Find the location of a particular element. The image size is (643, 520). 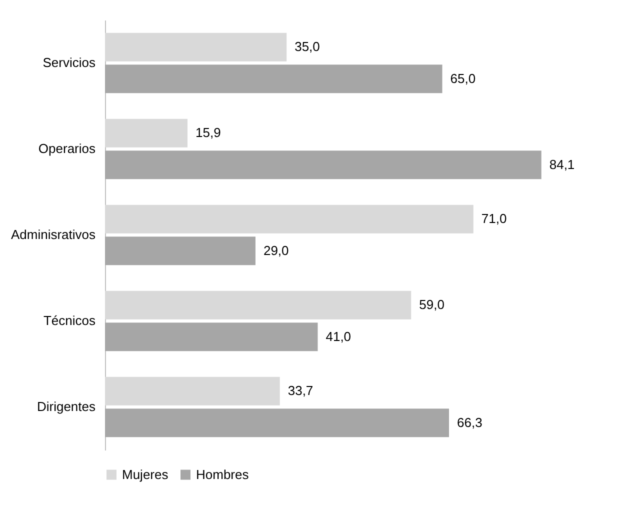

data-label: 66,3 is located at coordinates (469, 422).